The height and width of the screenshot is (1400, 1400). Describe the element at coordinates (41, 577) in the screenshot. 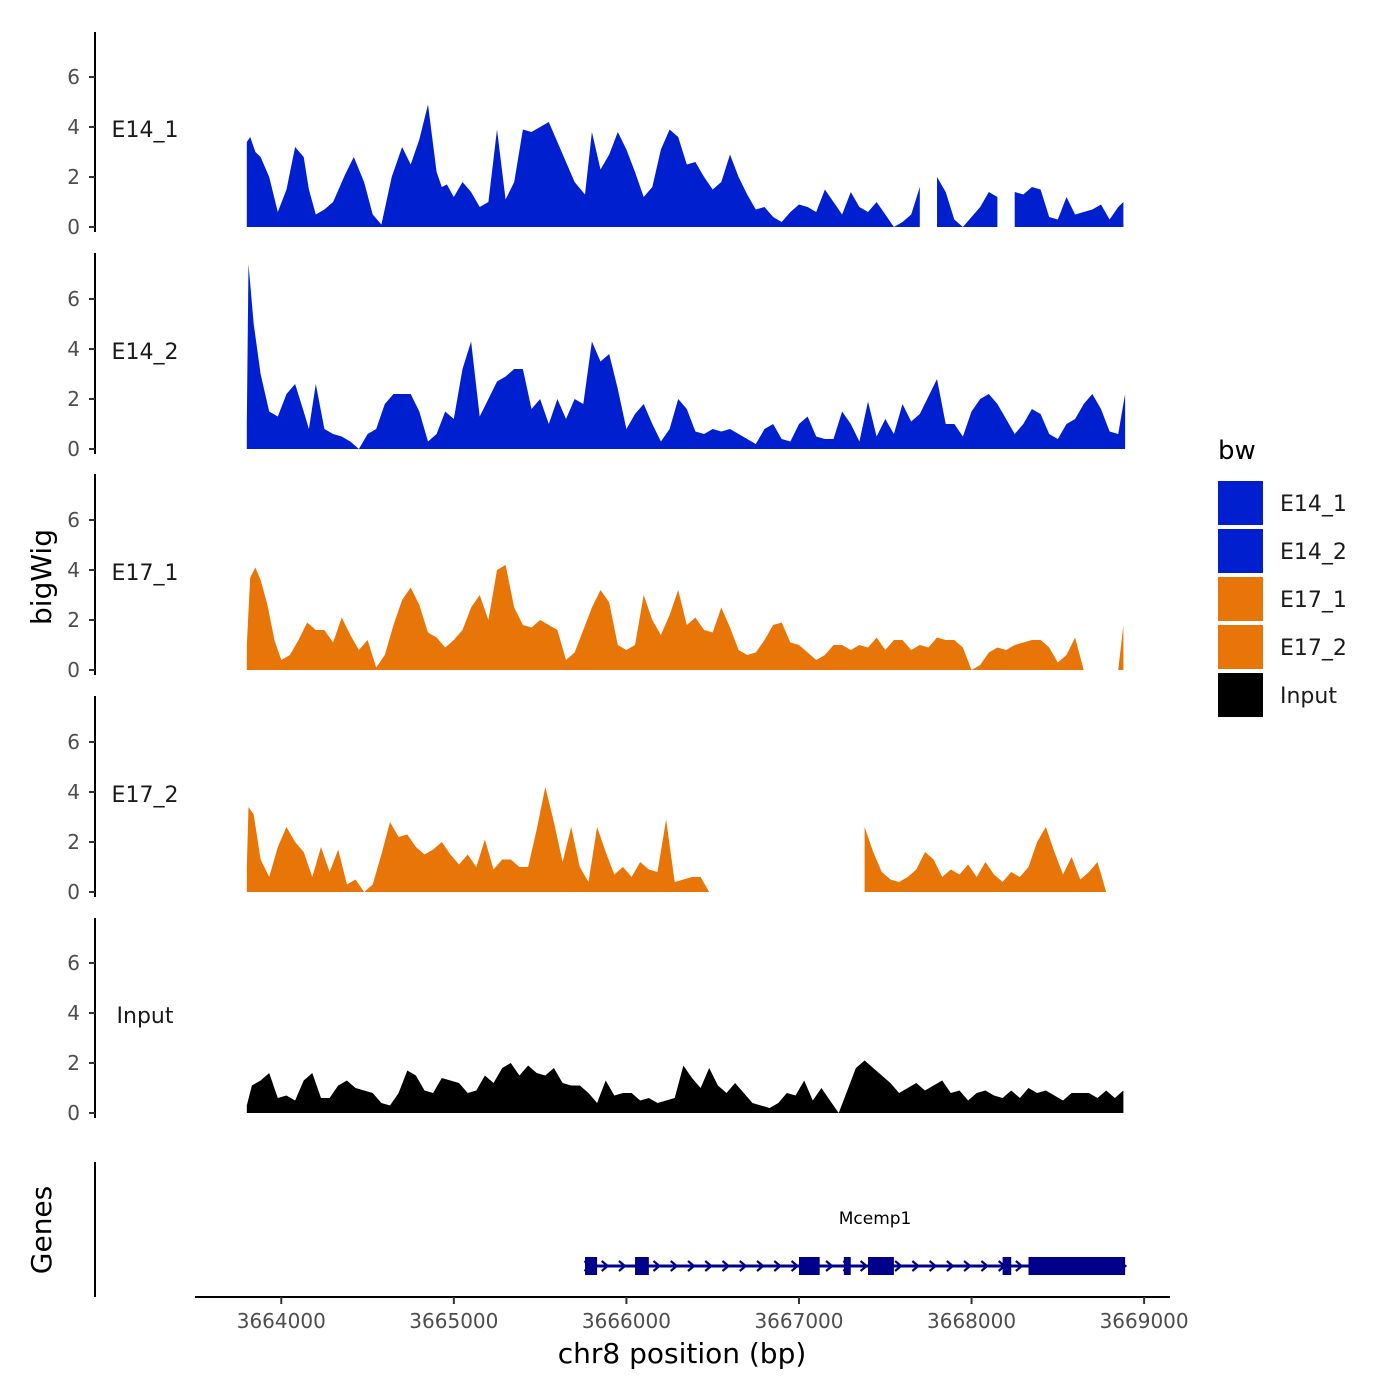

I see `y-axis-title: bigWig` at that location.